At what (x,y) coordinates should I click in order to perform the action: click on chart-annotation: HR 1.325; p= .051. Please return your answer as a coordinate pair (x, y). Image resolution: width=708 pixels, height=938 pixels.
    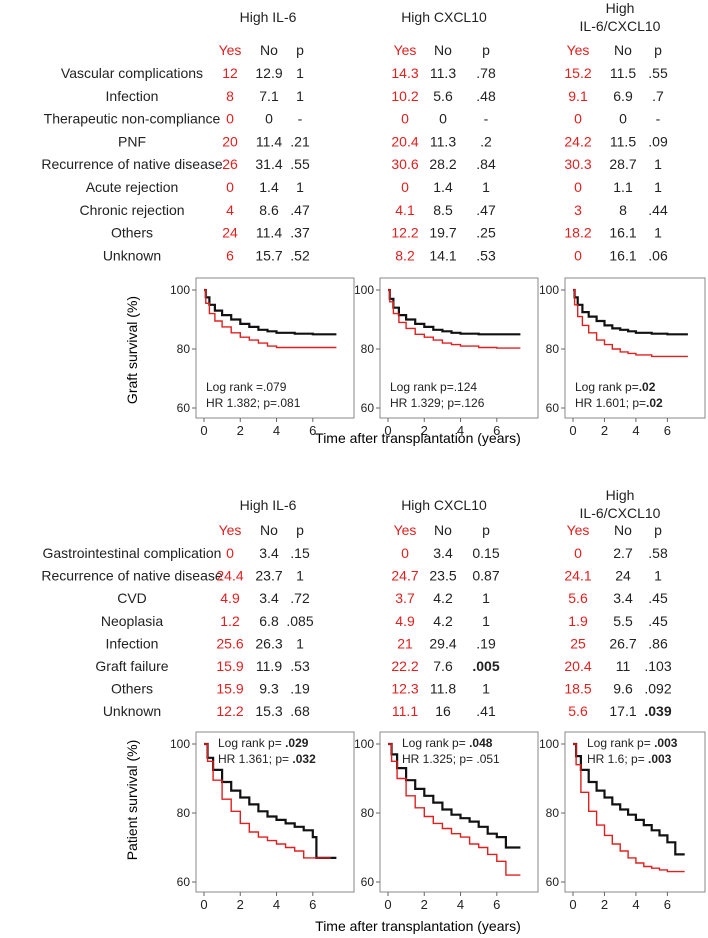
    Looking at the image, I should click on (451, 759).